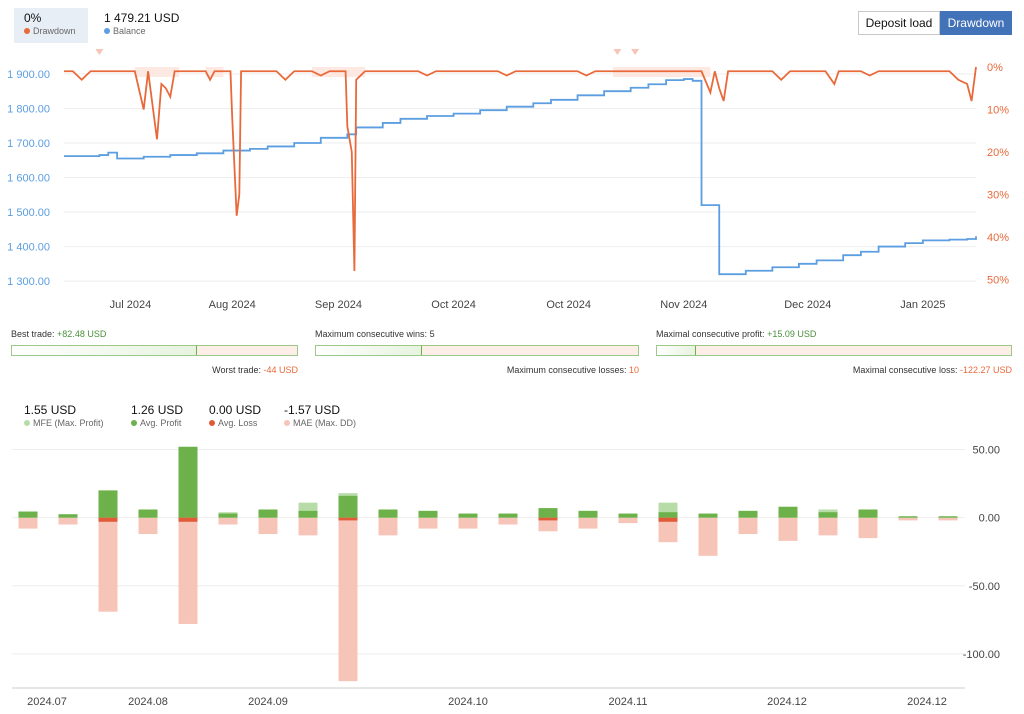  I want to click on max-profit-value: +15.09 USD, so click(792, 334).